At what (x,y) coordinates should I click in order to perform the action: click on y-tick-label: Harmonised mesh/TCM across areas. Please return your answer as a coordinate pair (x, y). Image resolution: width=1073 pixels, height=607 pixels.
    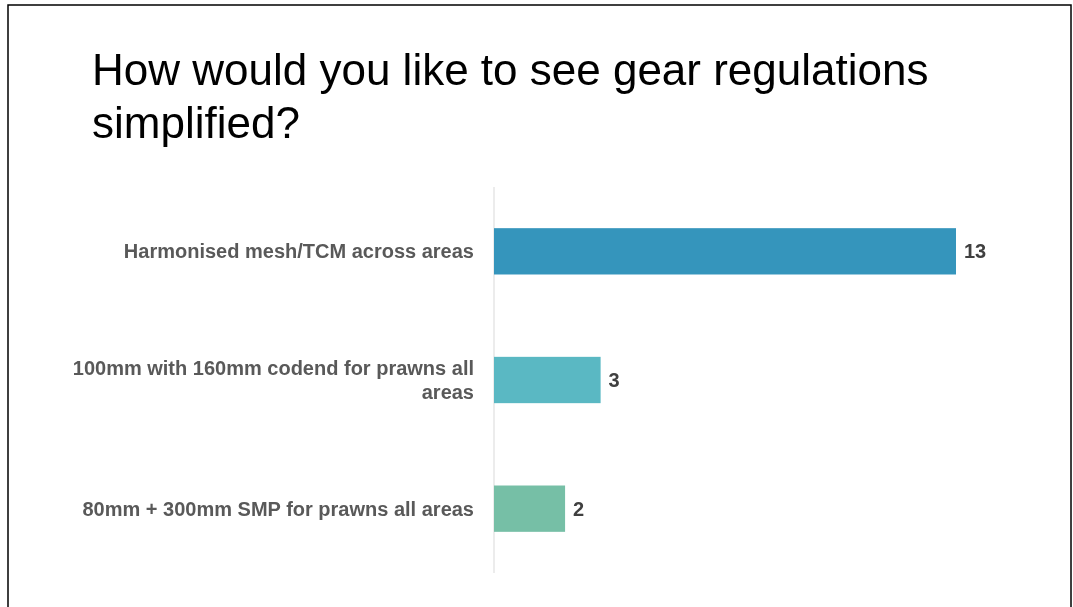
    Looking at the image, I should click on (298, 251).